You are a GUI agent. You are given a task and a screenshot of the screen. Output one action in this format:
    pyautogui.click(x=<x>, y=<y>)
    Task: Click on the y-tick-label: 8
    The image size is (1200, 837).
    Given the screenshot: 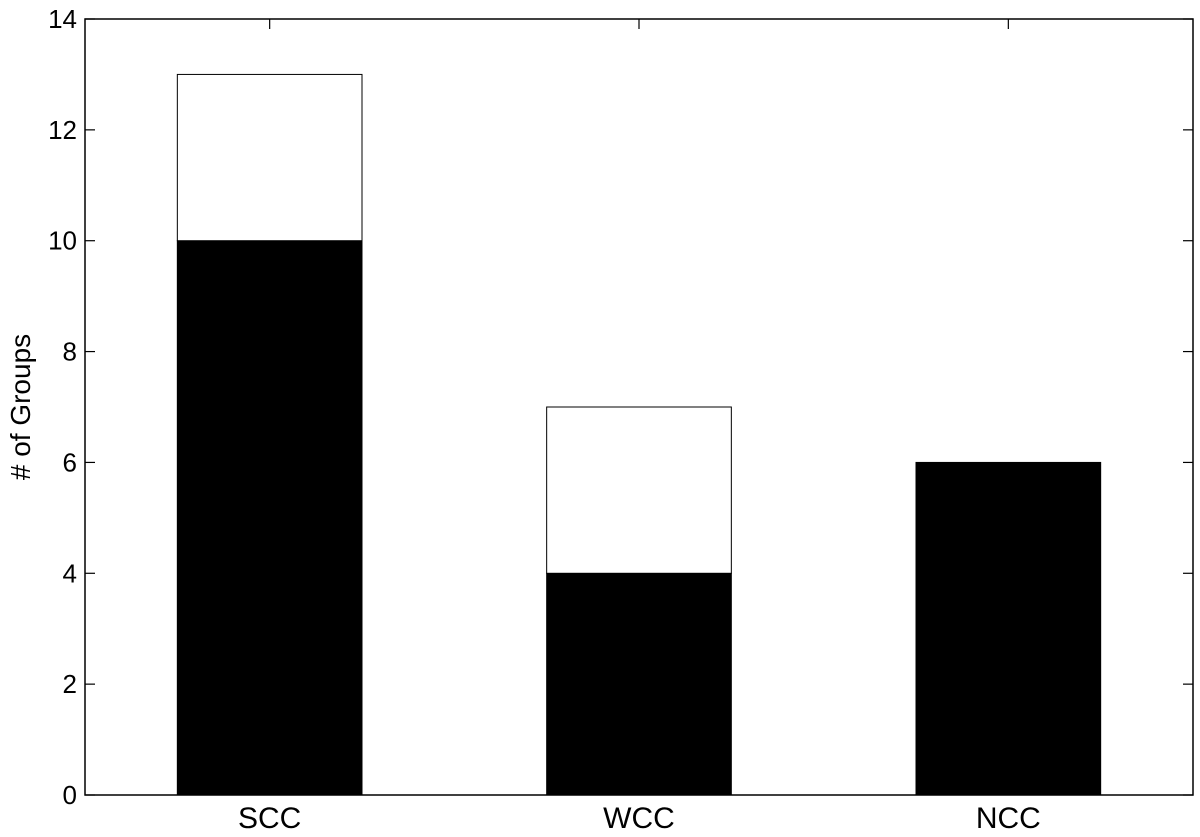 What is the action you would take?
    pyautogui.click(x=70, y=352)
    